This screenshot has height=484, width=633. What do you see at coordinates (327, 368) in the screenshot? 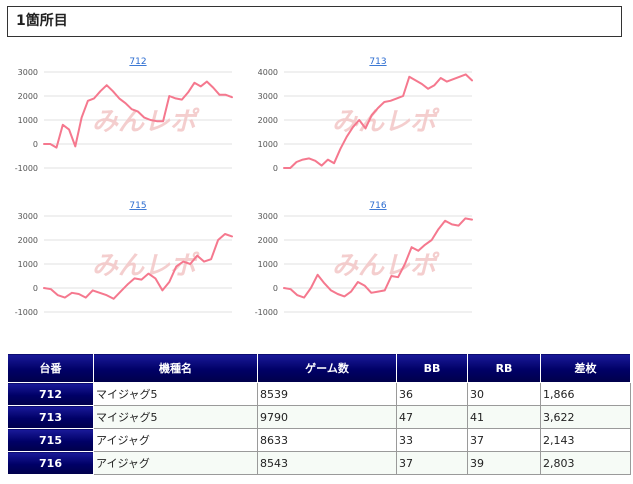
I see `header-games: ゲーム数` at bounding box center [327, 368].